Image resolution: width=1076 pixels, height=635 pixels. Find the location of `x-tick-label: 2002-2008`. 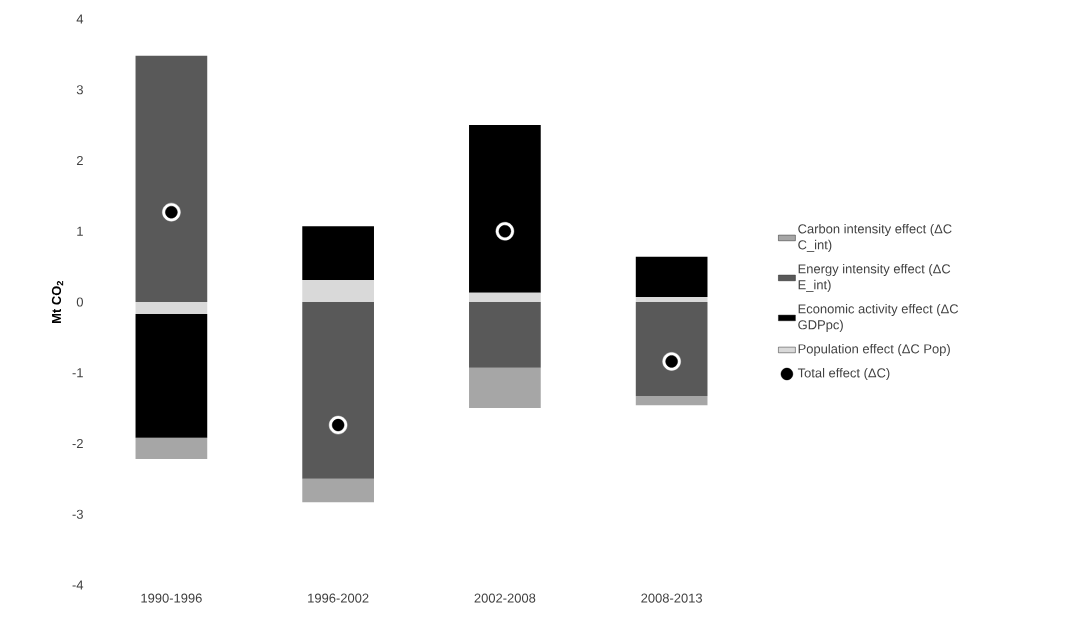

x-tick-label: 2002-2008 is located at coordinates (505, 598).